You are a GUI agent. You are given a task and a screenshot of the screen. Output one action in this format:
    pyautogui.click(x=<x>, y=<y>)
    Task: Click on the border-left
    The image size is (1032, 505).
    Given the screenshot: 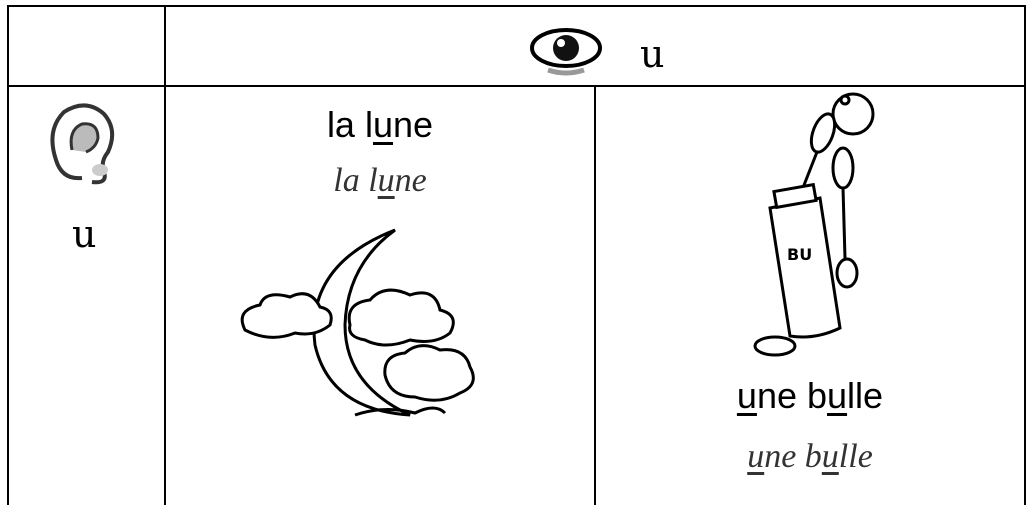 What is the action you would take?
    pyautogui.click(x=8, y=255)
    